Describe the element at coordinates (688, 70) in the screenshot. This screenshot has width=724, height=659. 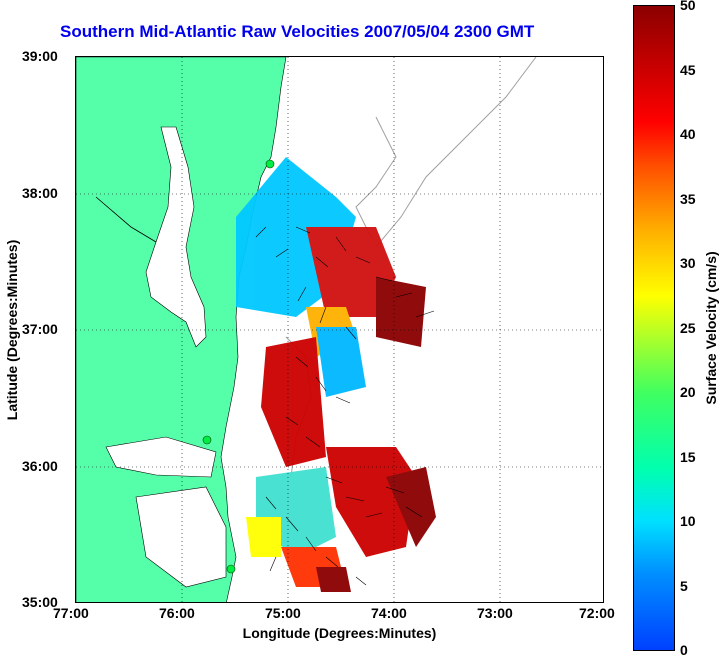
I see `colorbar-tick: 45` at that location.